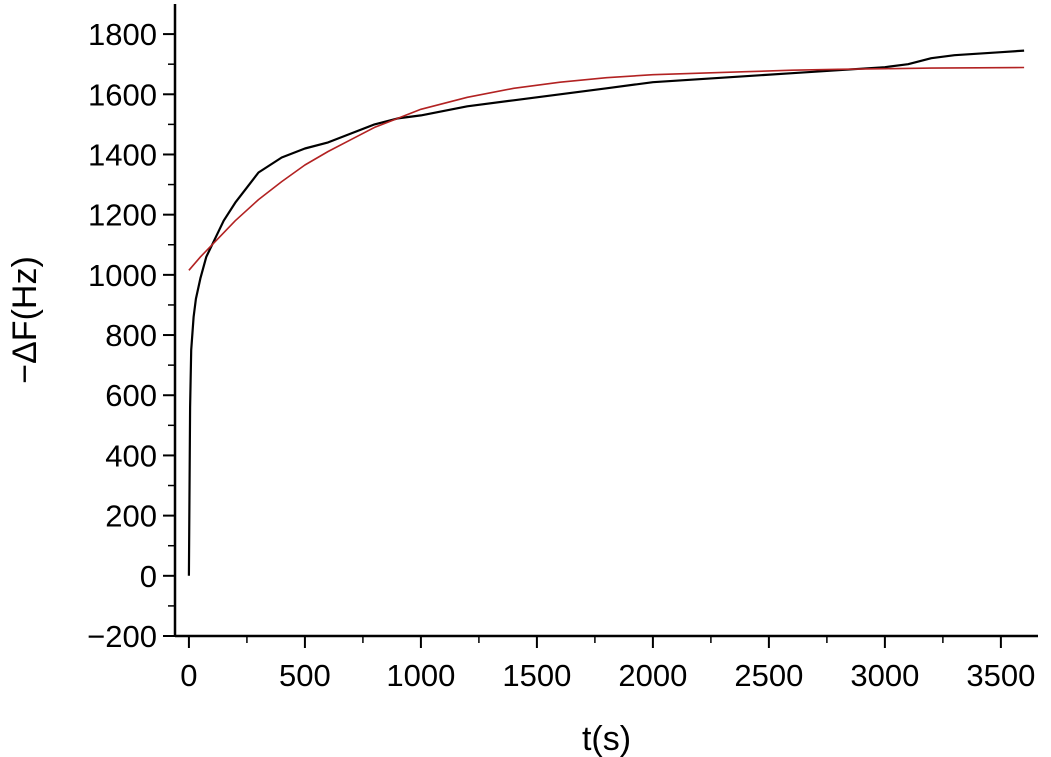 This screenshot has width=1051, height=757. I want to click on y-tick-label: 1400, so click(122, 154).